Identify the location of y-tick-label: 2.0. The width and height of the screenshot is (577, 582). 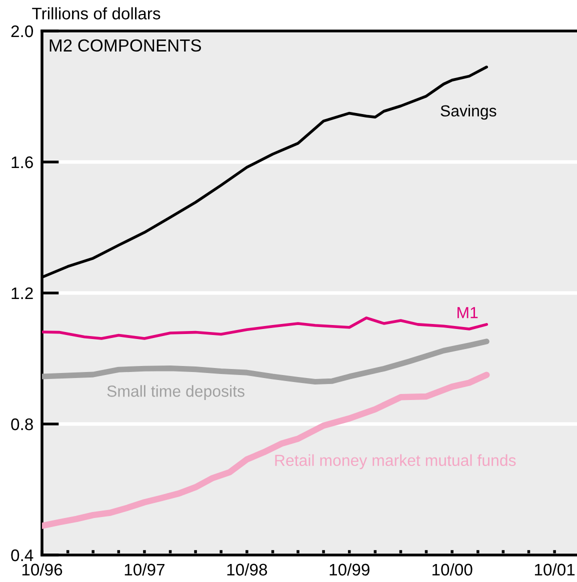
(22, 31).